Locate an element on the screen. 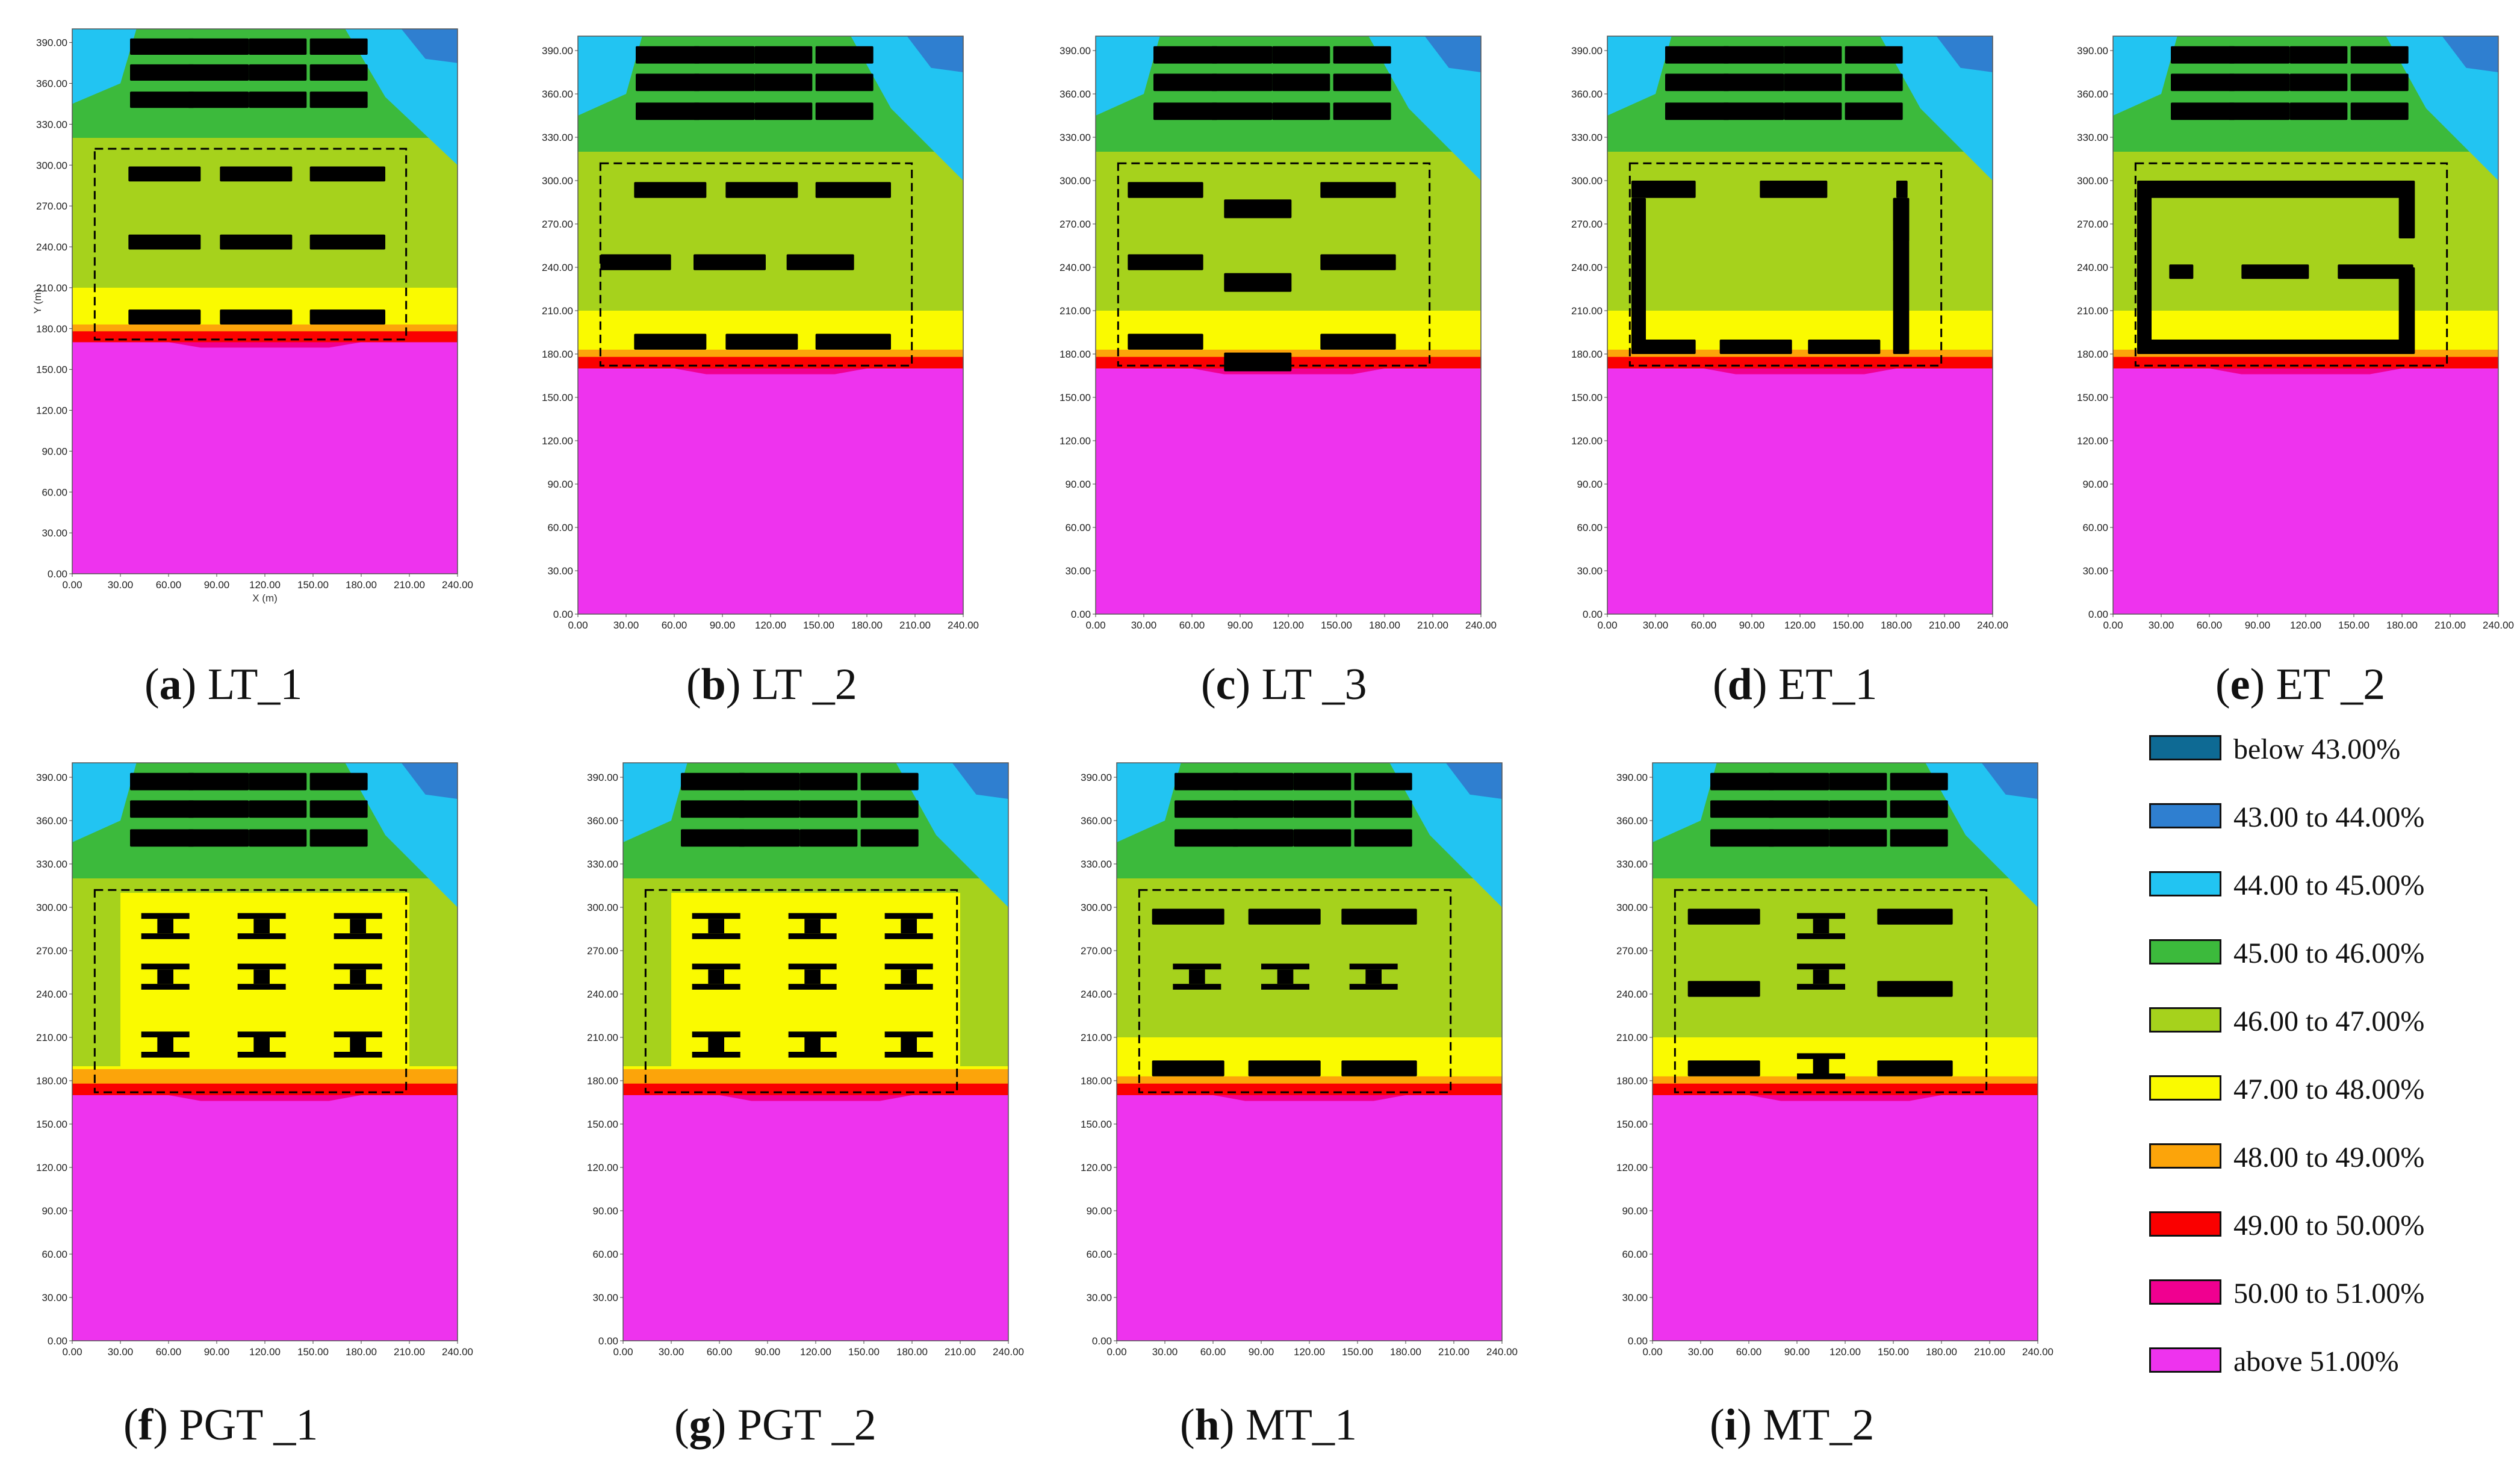 This screenshot has height=1463, width=2520. x-tick-label: 90.00 is located at coordinates (2258, 625).